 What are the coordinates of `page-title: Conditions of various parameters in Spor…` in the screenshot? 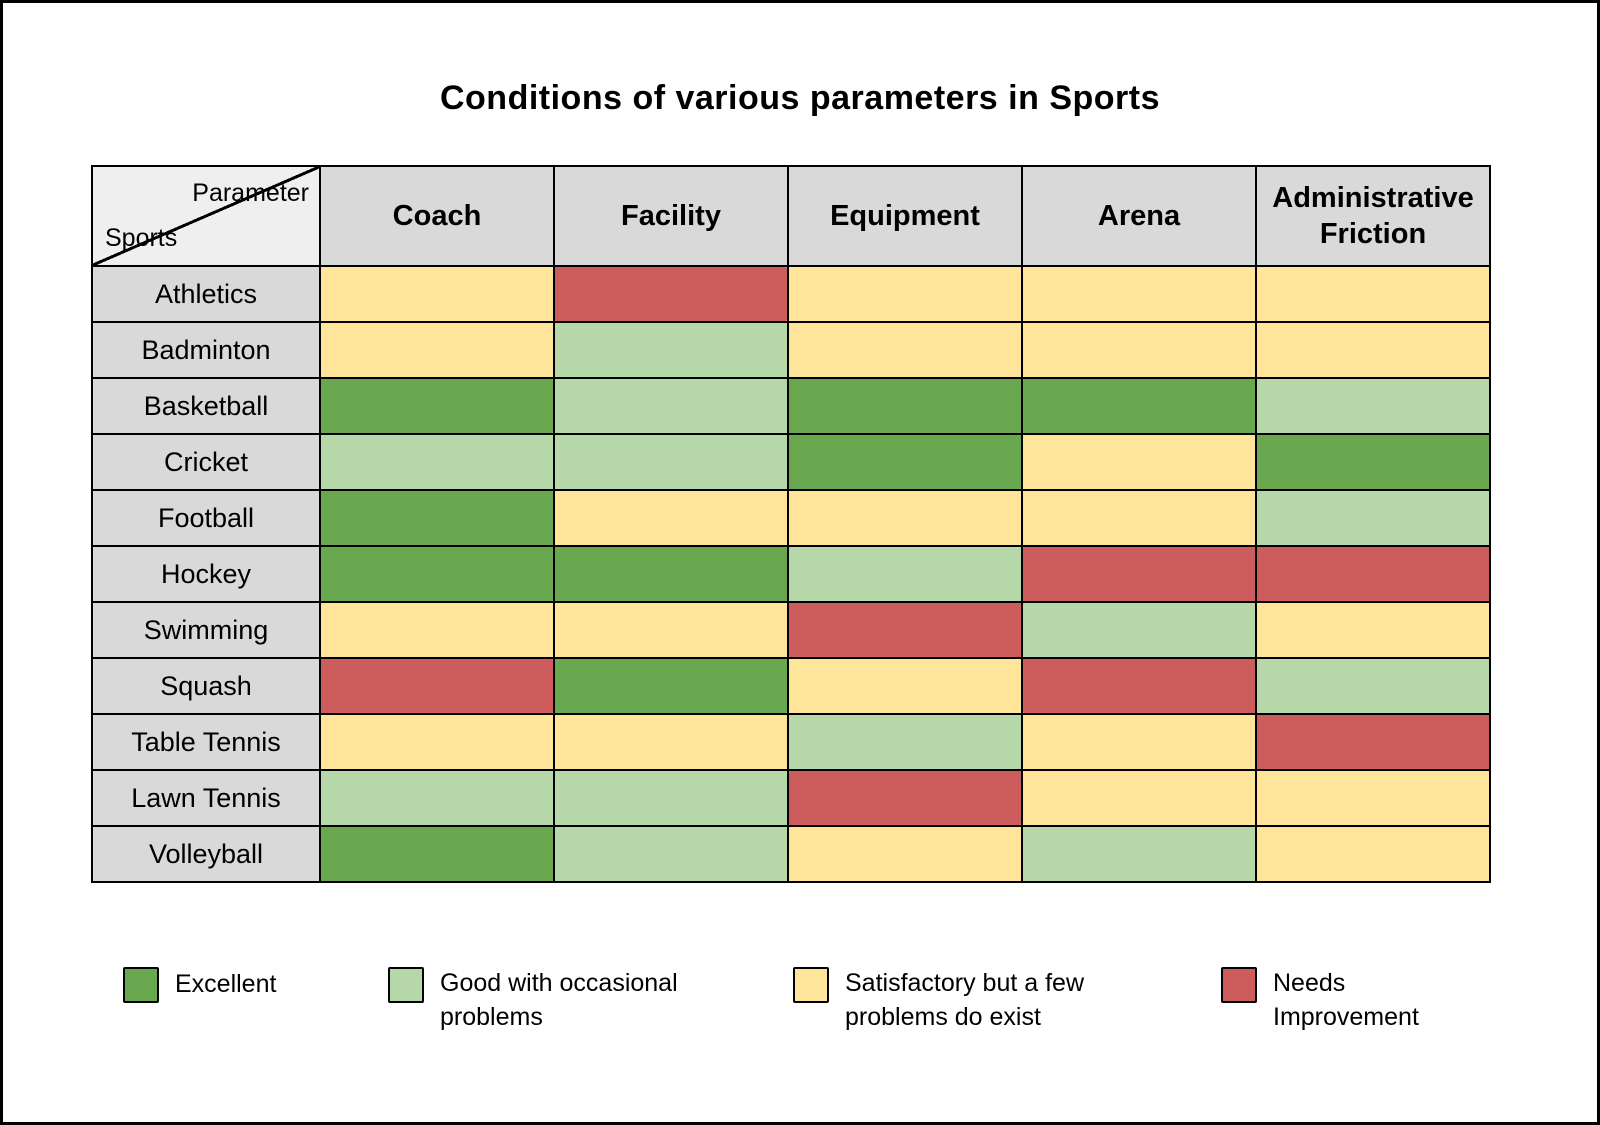 It's located at (799, 98).